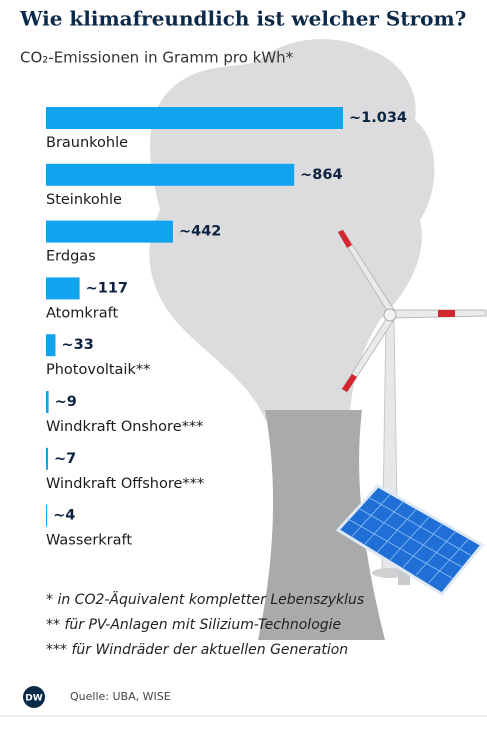  Describe the element at coordinates (107, 288) in the screenshot. I see `value-label: ~117` at that location.